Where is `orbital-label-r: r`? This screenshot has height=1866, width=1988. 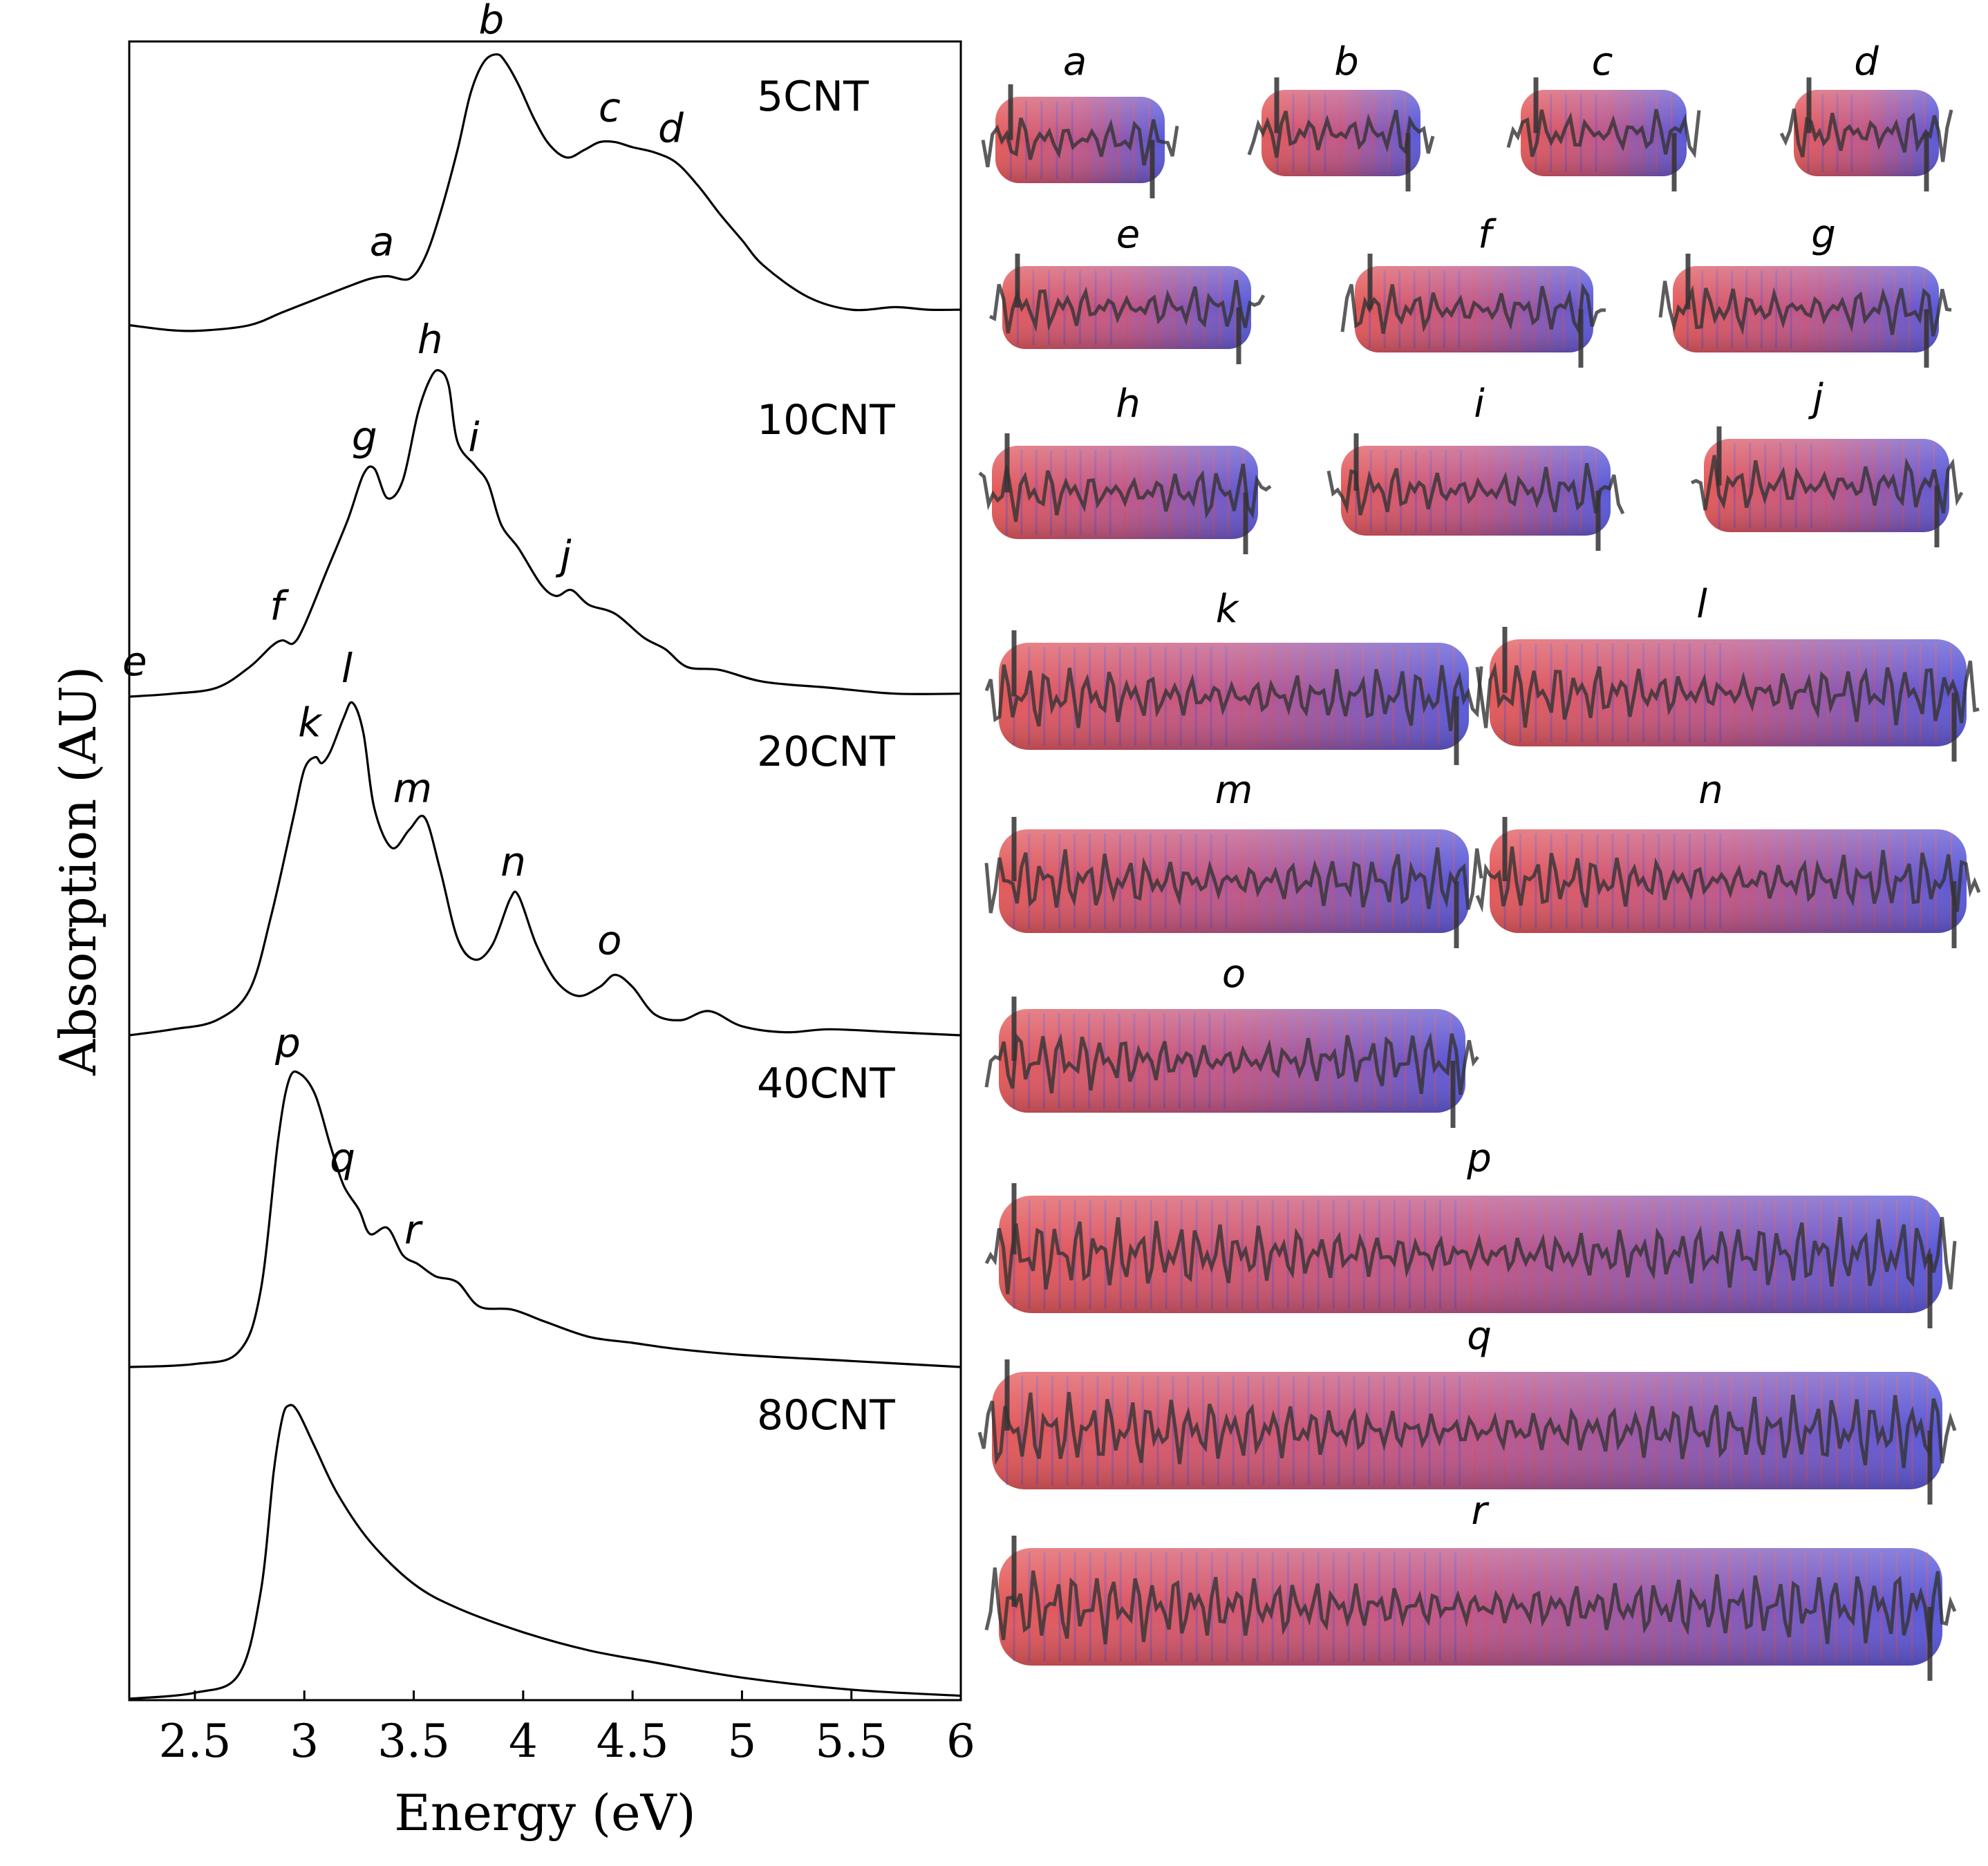
orbital-label-r: r is located at coordinates (1480, 1512).